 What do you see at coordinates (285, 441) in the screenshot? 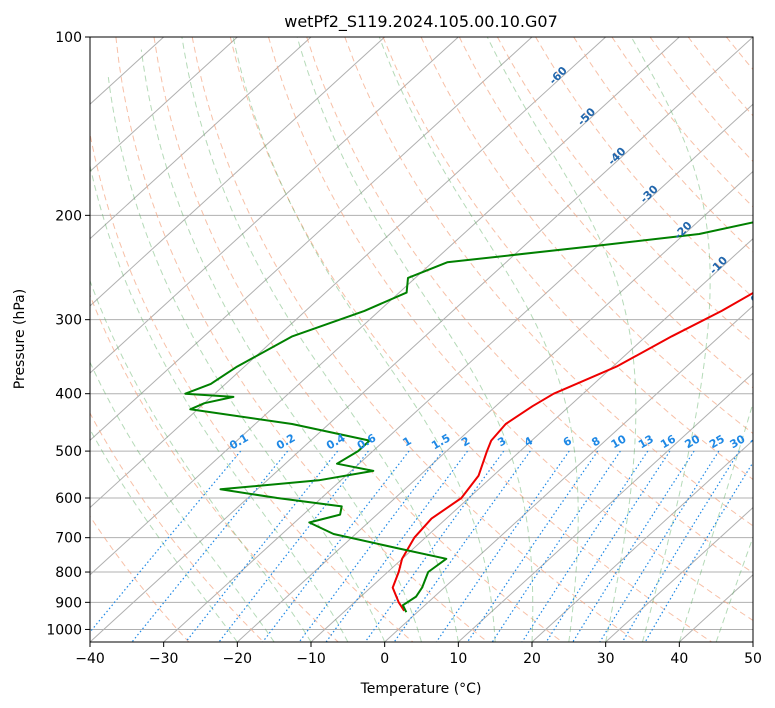
I see `mixing-ratio-label: 0.2` at bounding box center [285, 441].